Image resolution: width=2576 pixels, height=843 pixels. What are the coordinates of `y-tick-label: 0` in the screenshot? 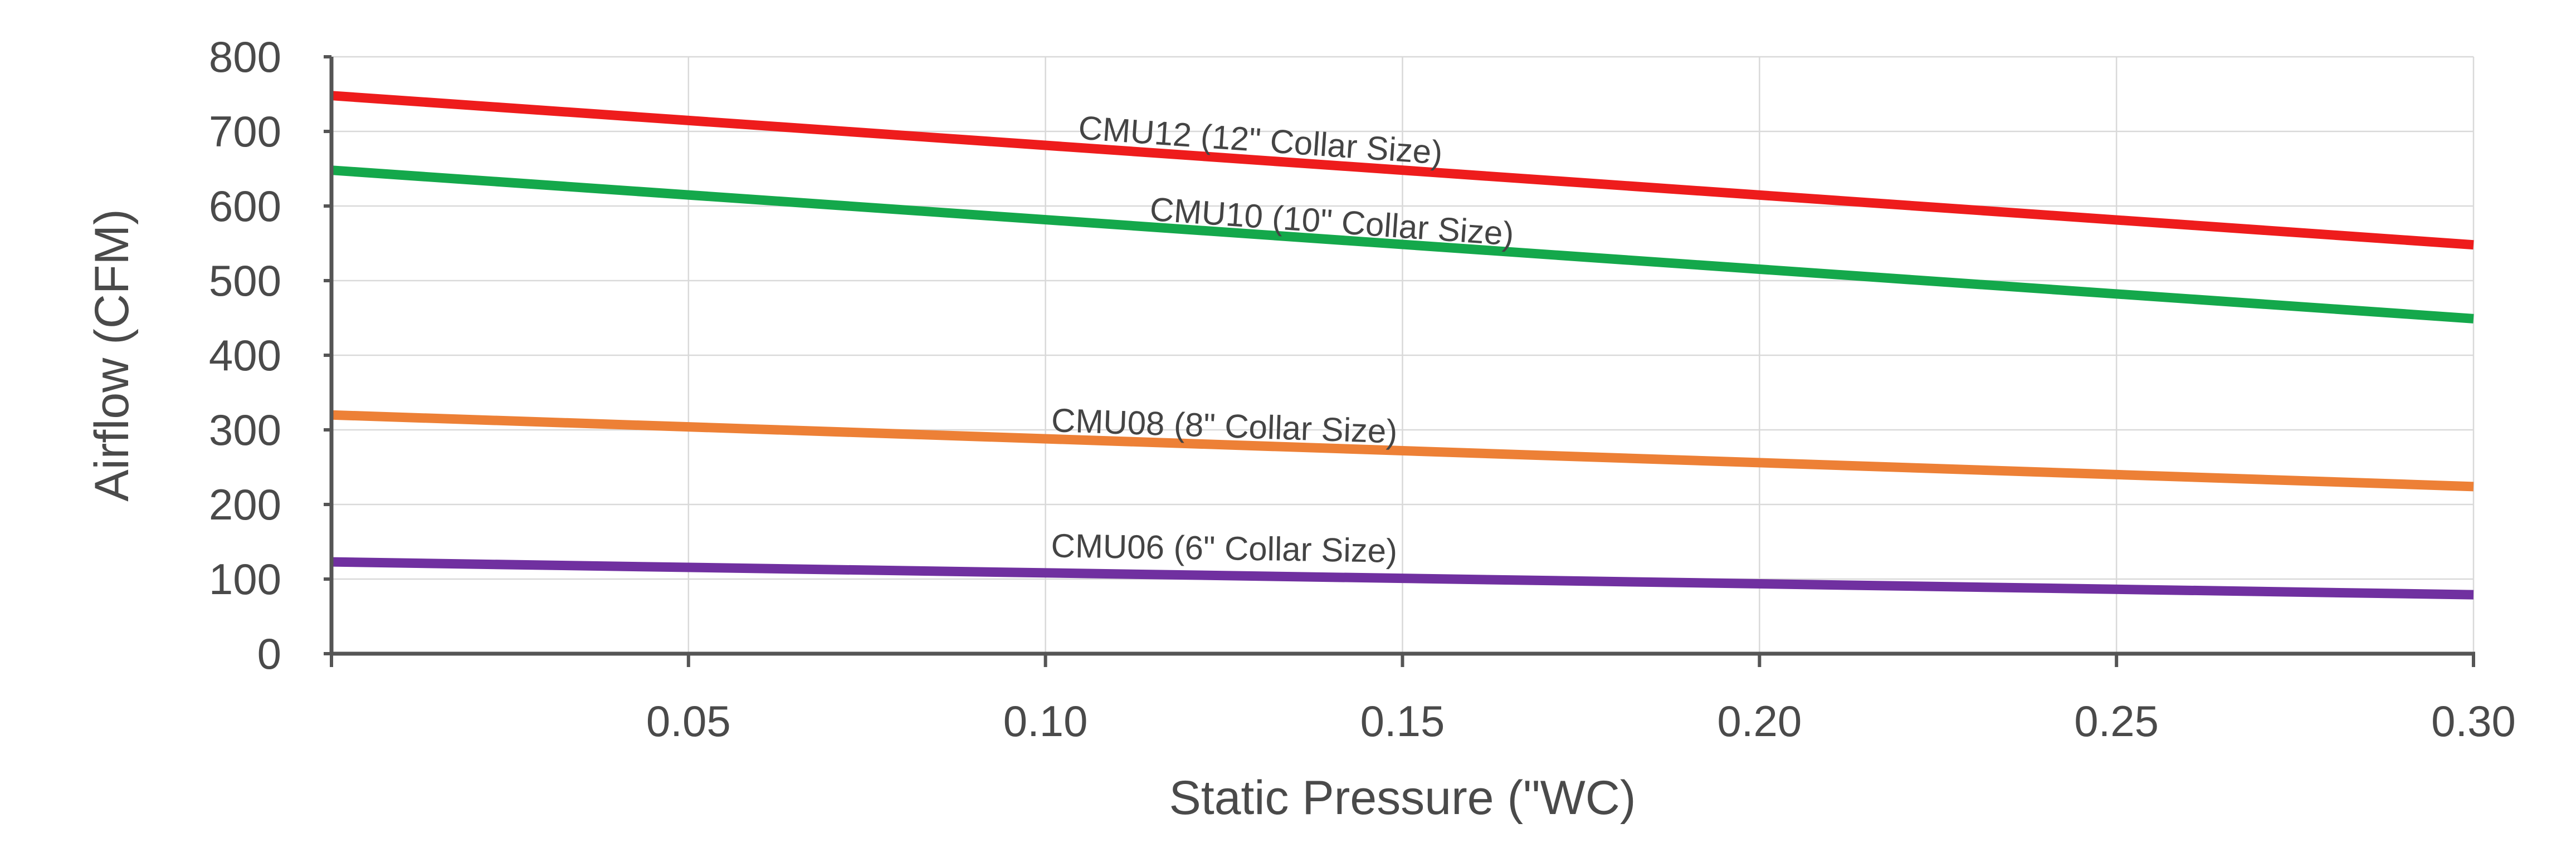 It's located at (269, 653).